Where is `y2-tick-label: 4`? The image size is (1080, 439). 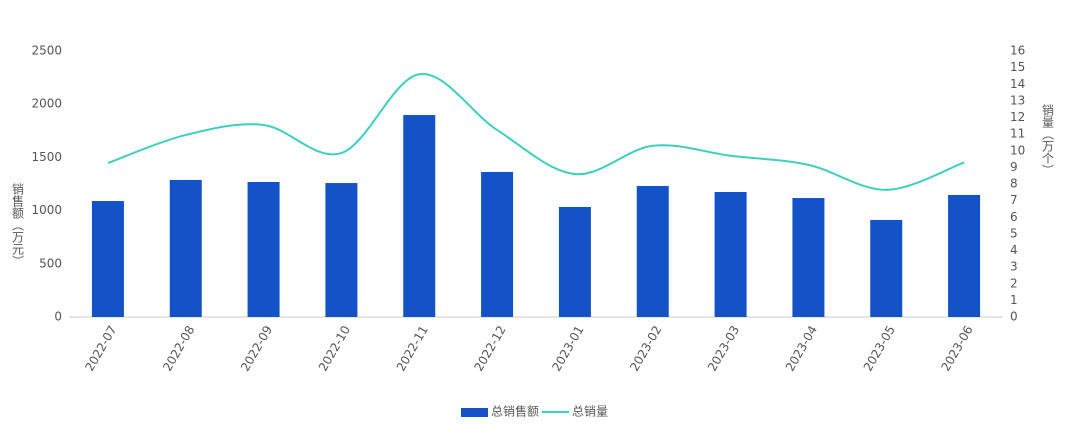 y2-tick-label: 4 is located at coordinates (1014, 250).